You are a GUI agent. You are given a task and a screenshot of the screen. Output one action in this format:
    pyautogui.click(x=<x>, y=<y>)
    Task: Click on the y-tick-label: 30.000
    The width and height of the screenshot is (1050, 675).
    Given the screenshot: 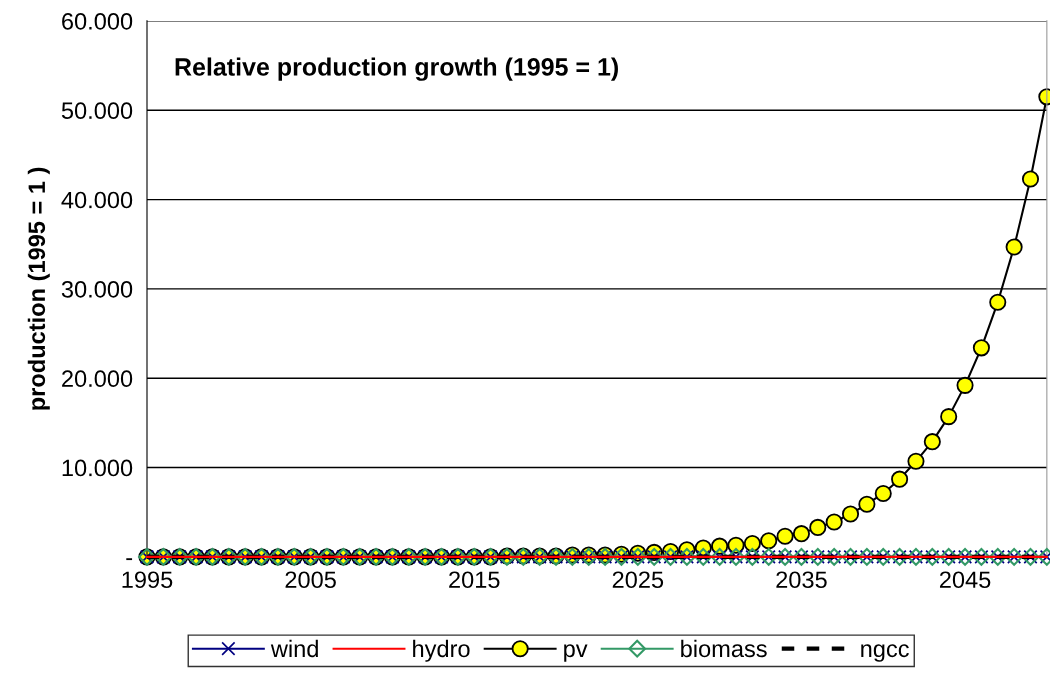 What is the action you would take?
    pyautogui.click(x=97, y=289)
    